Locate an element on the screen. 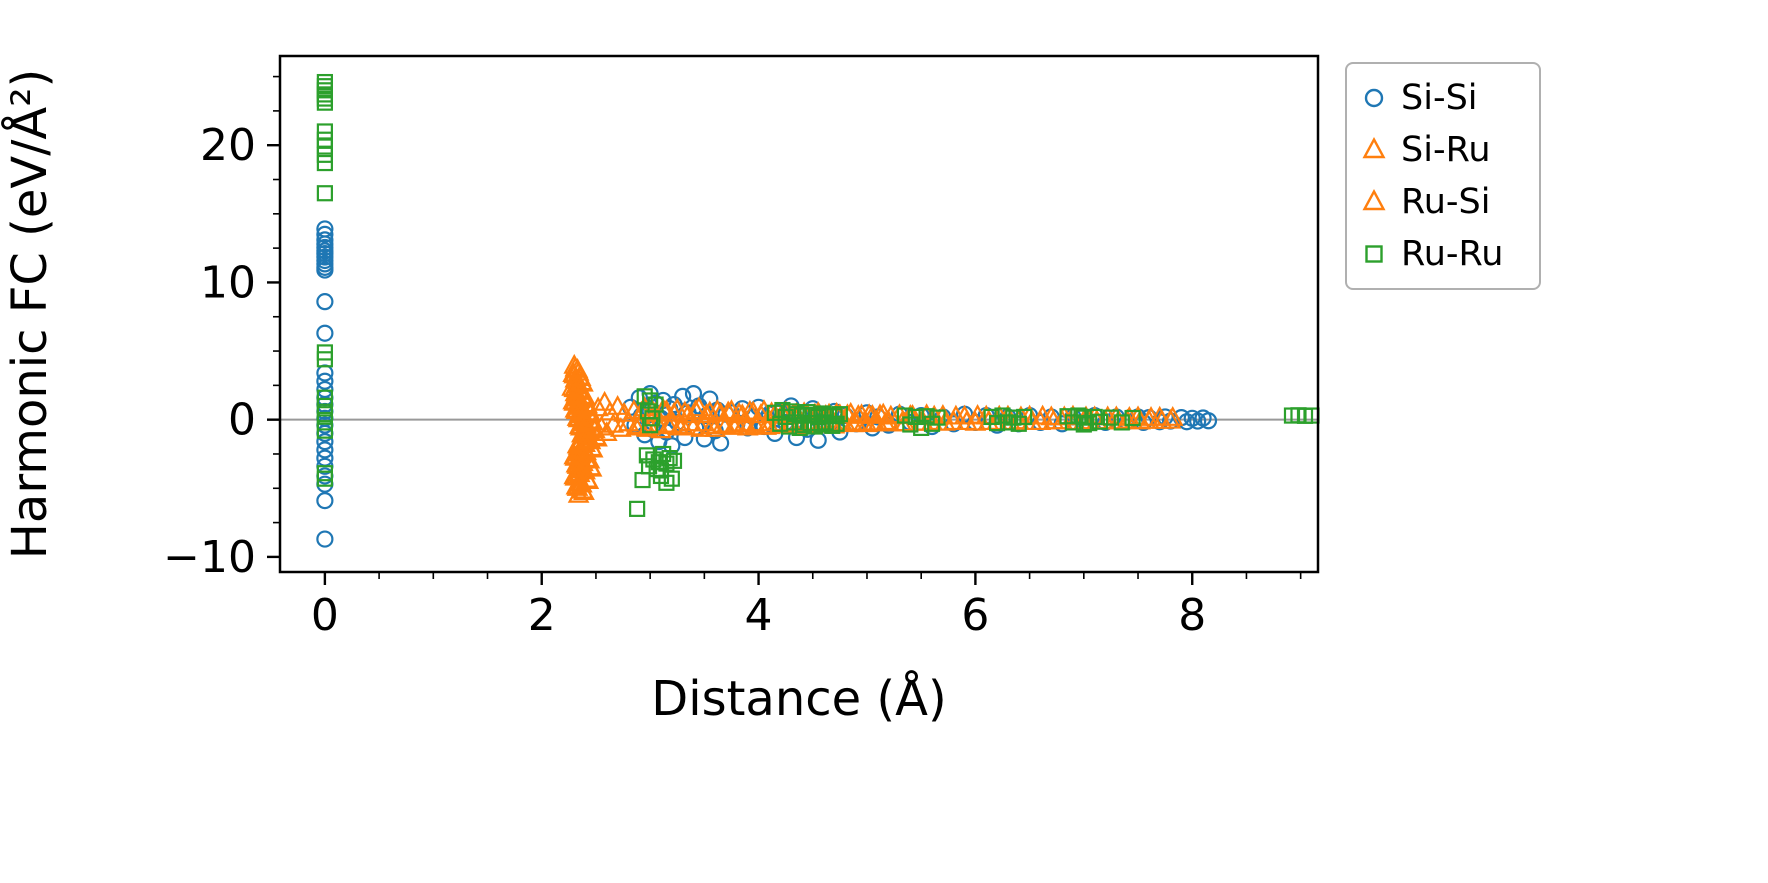  legend-circle-marker-icon is located at coordinates (1374, 98).